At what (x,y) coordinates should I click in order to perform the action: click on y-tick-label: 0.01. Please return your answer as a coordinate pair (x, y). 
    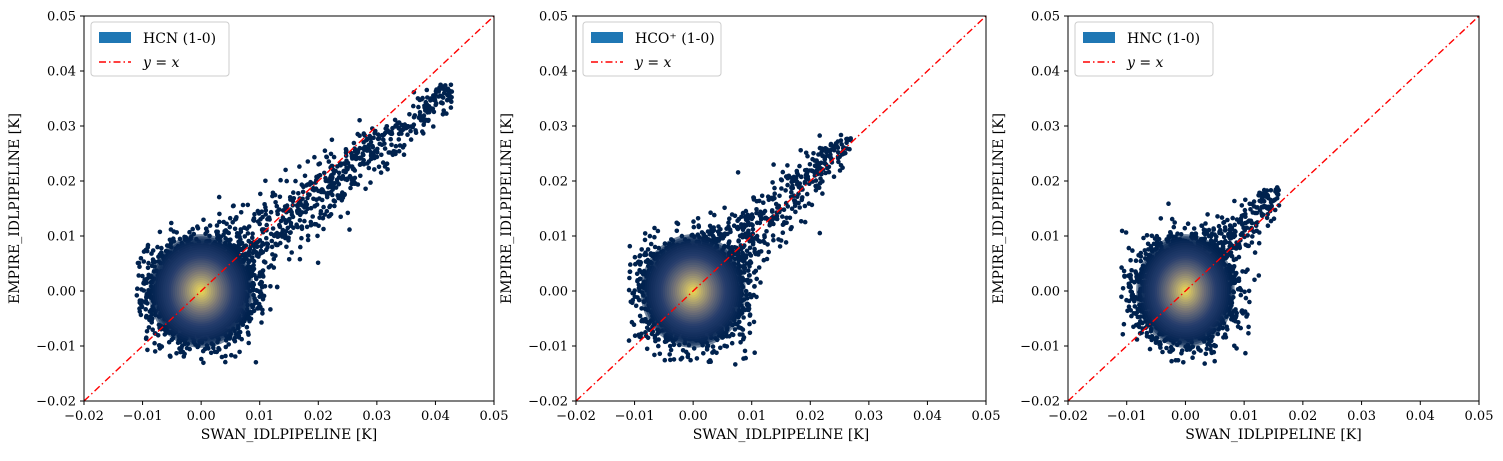
    Looking at the image, I should click on (61, 237).